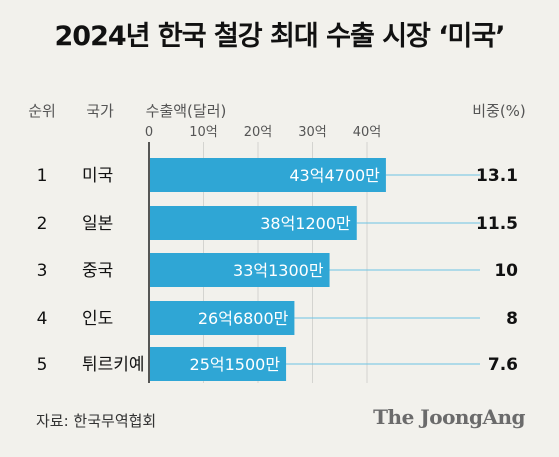 The height and width of the screenshot is (457, 559). What do you see at coordinates (42, 271) in the screenshot?
I see `rank-label: 3` at bounding box center [42, 271].